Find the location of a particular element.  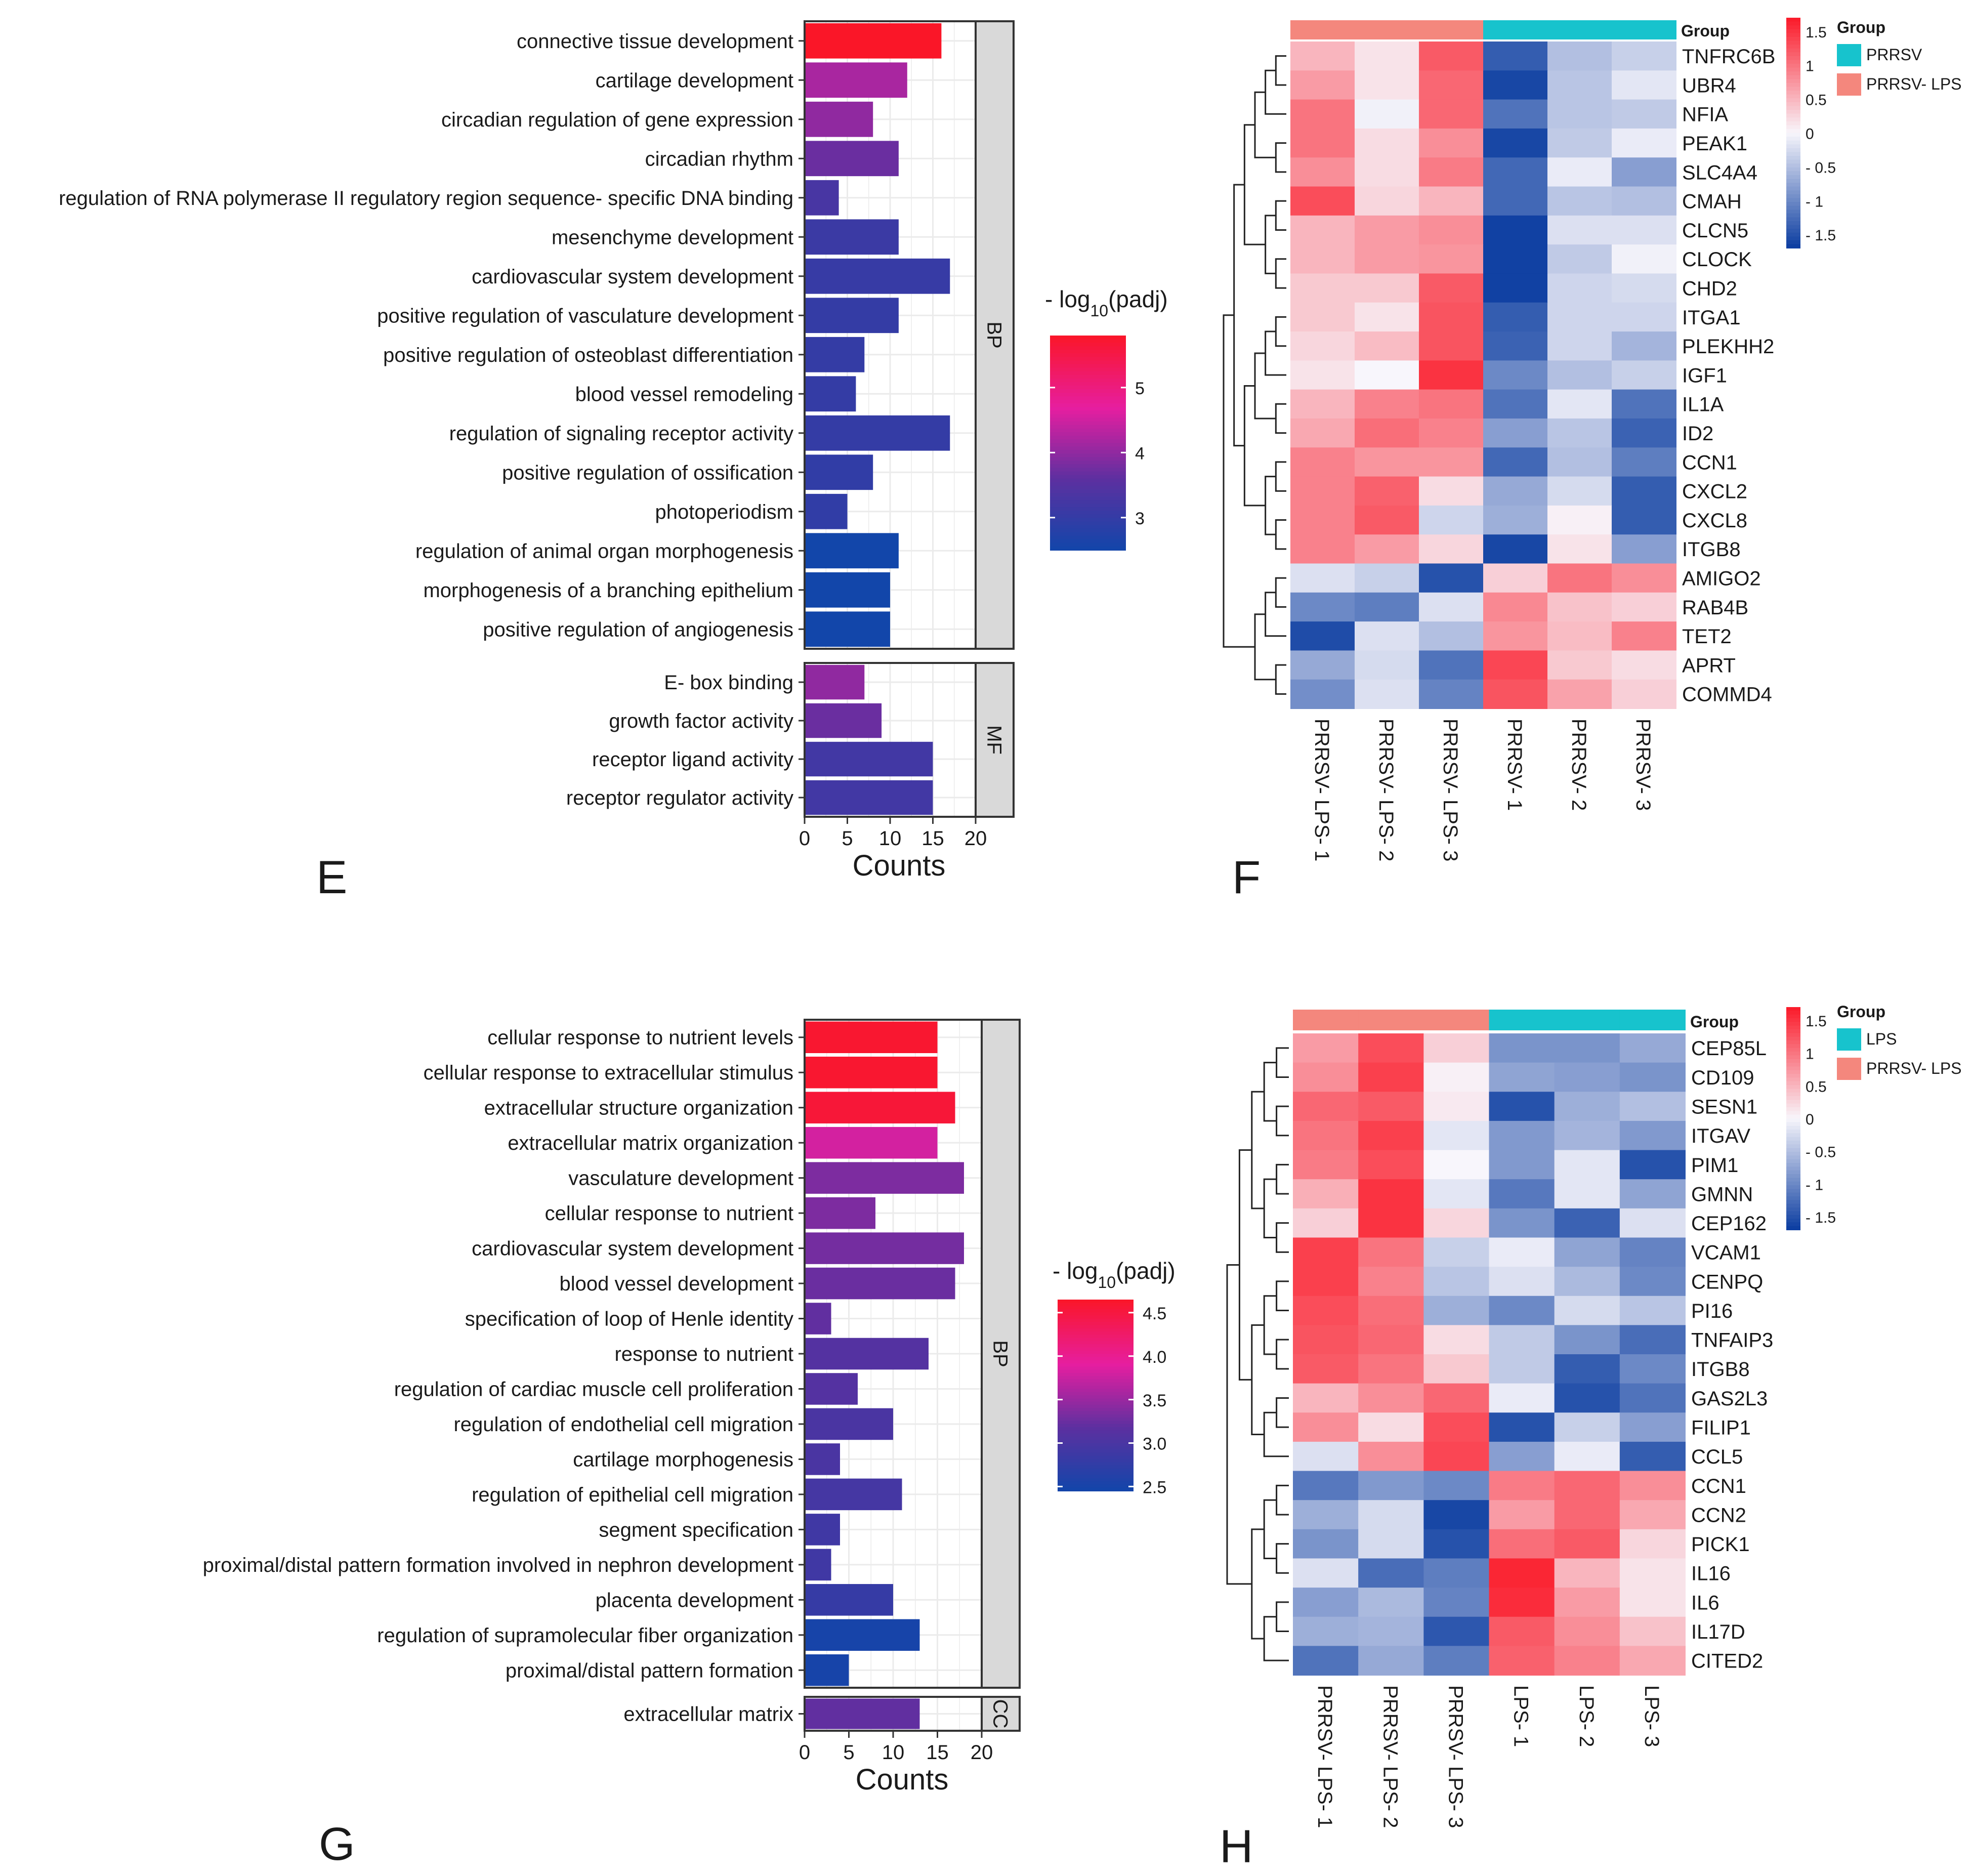

gene-label: CLCN5 is located at coordinates (1715, 231).